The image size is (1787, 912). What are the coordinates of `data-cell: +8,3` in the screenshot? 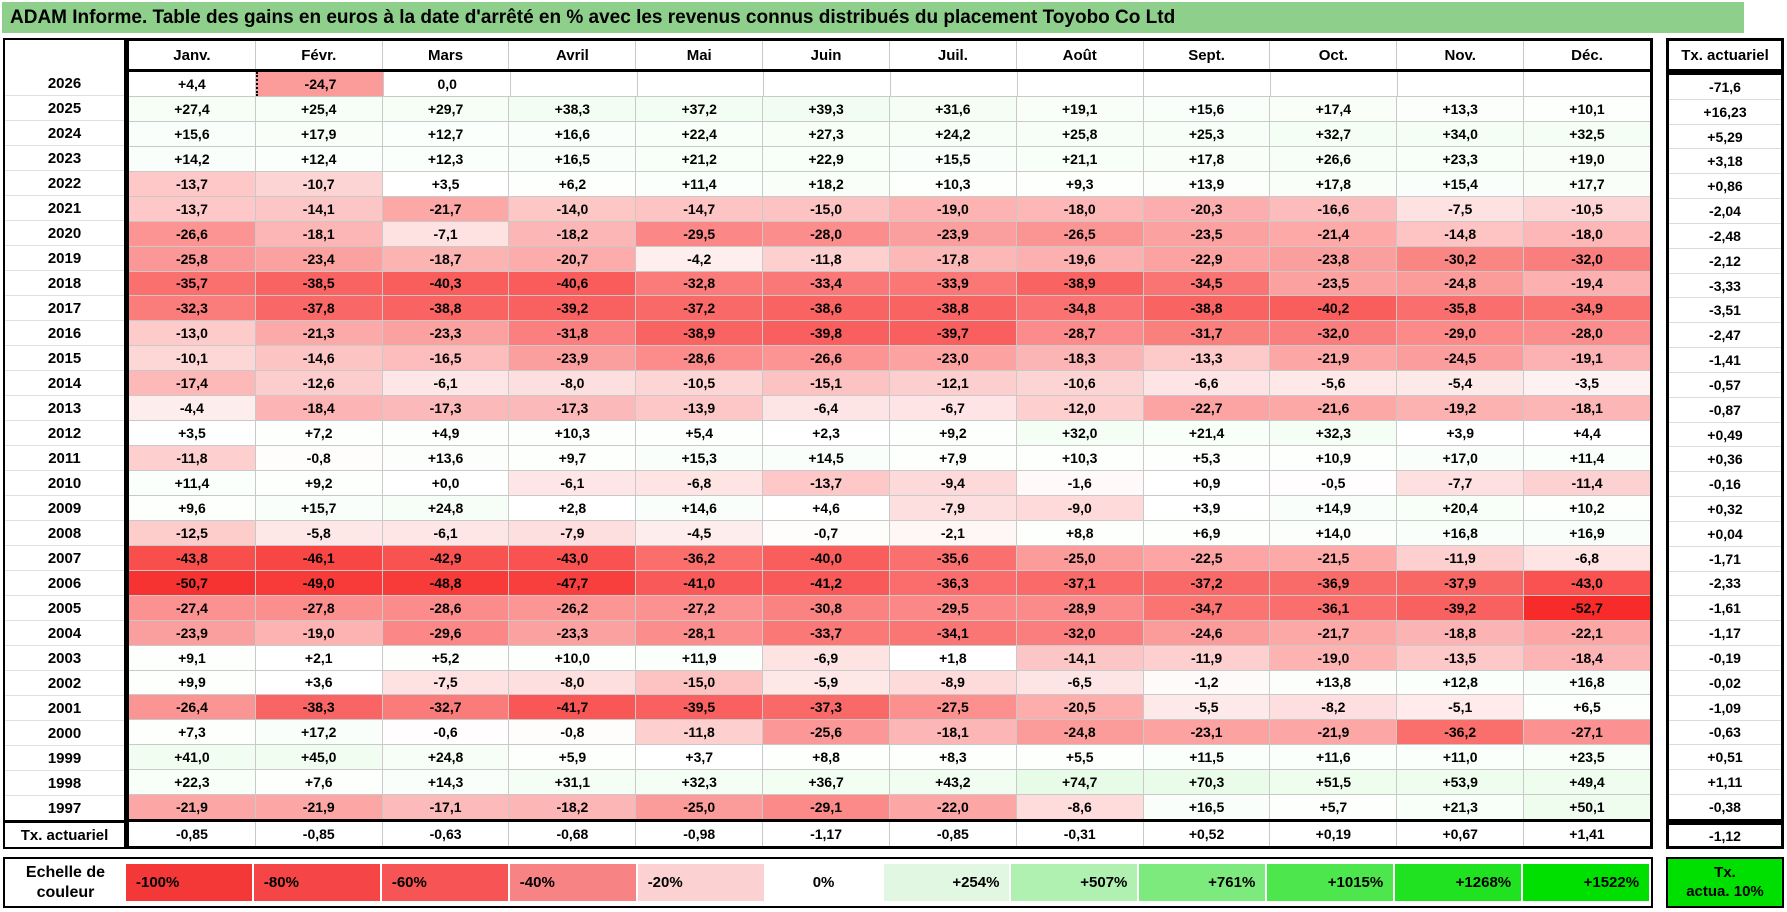 It's located at (953, 757).